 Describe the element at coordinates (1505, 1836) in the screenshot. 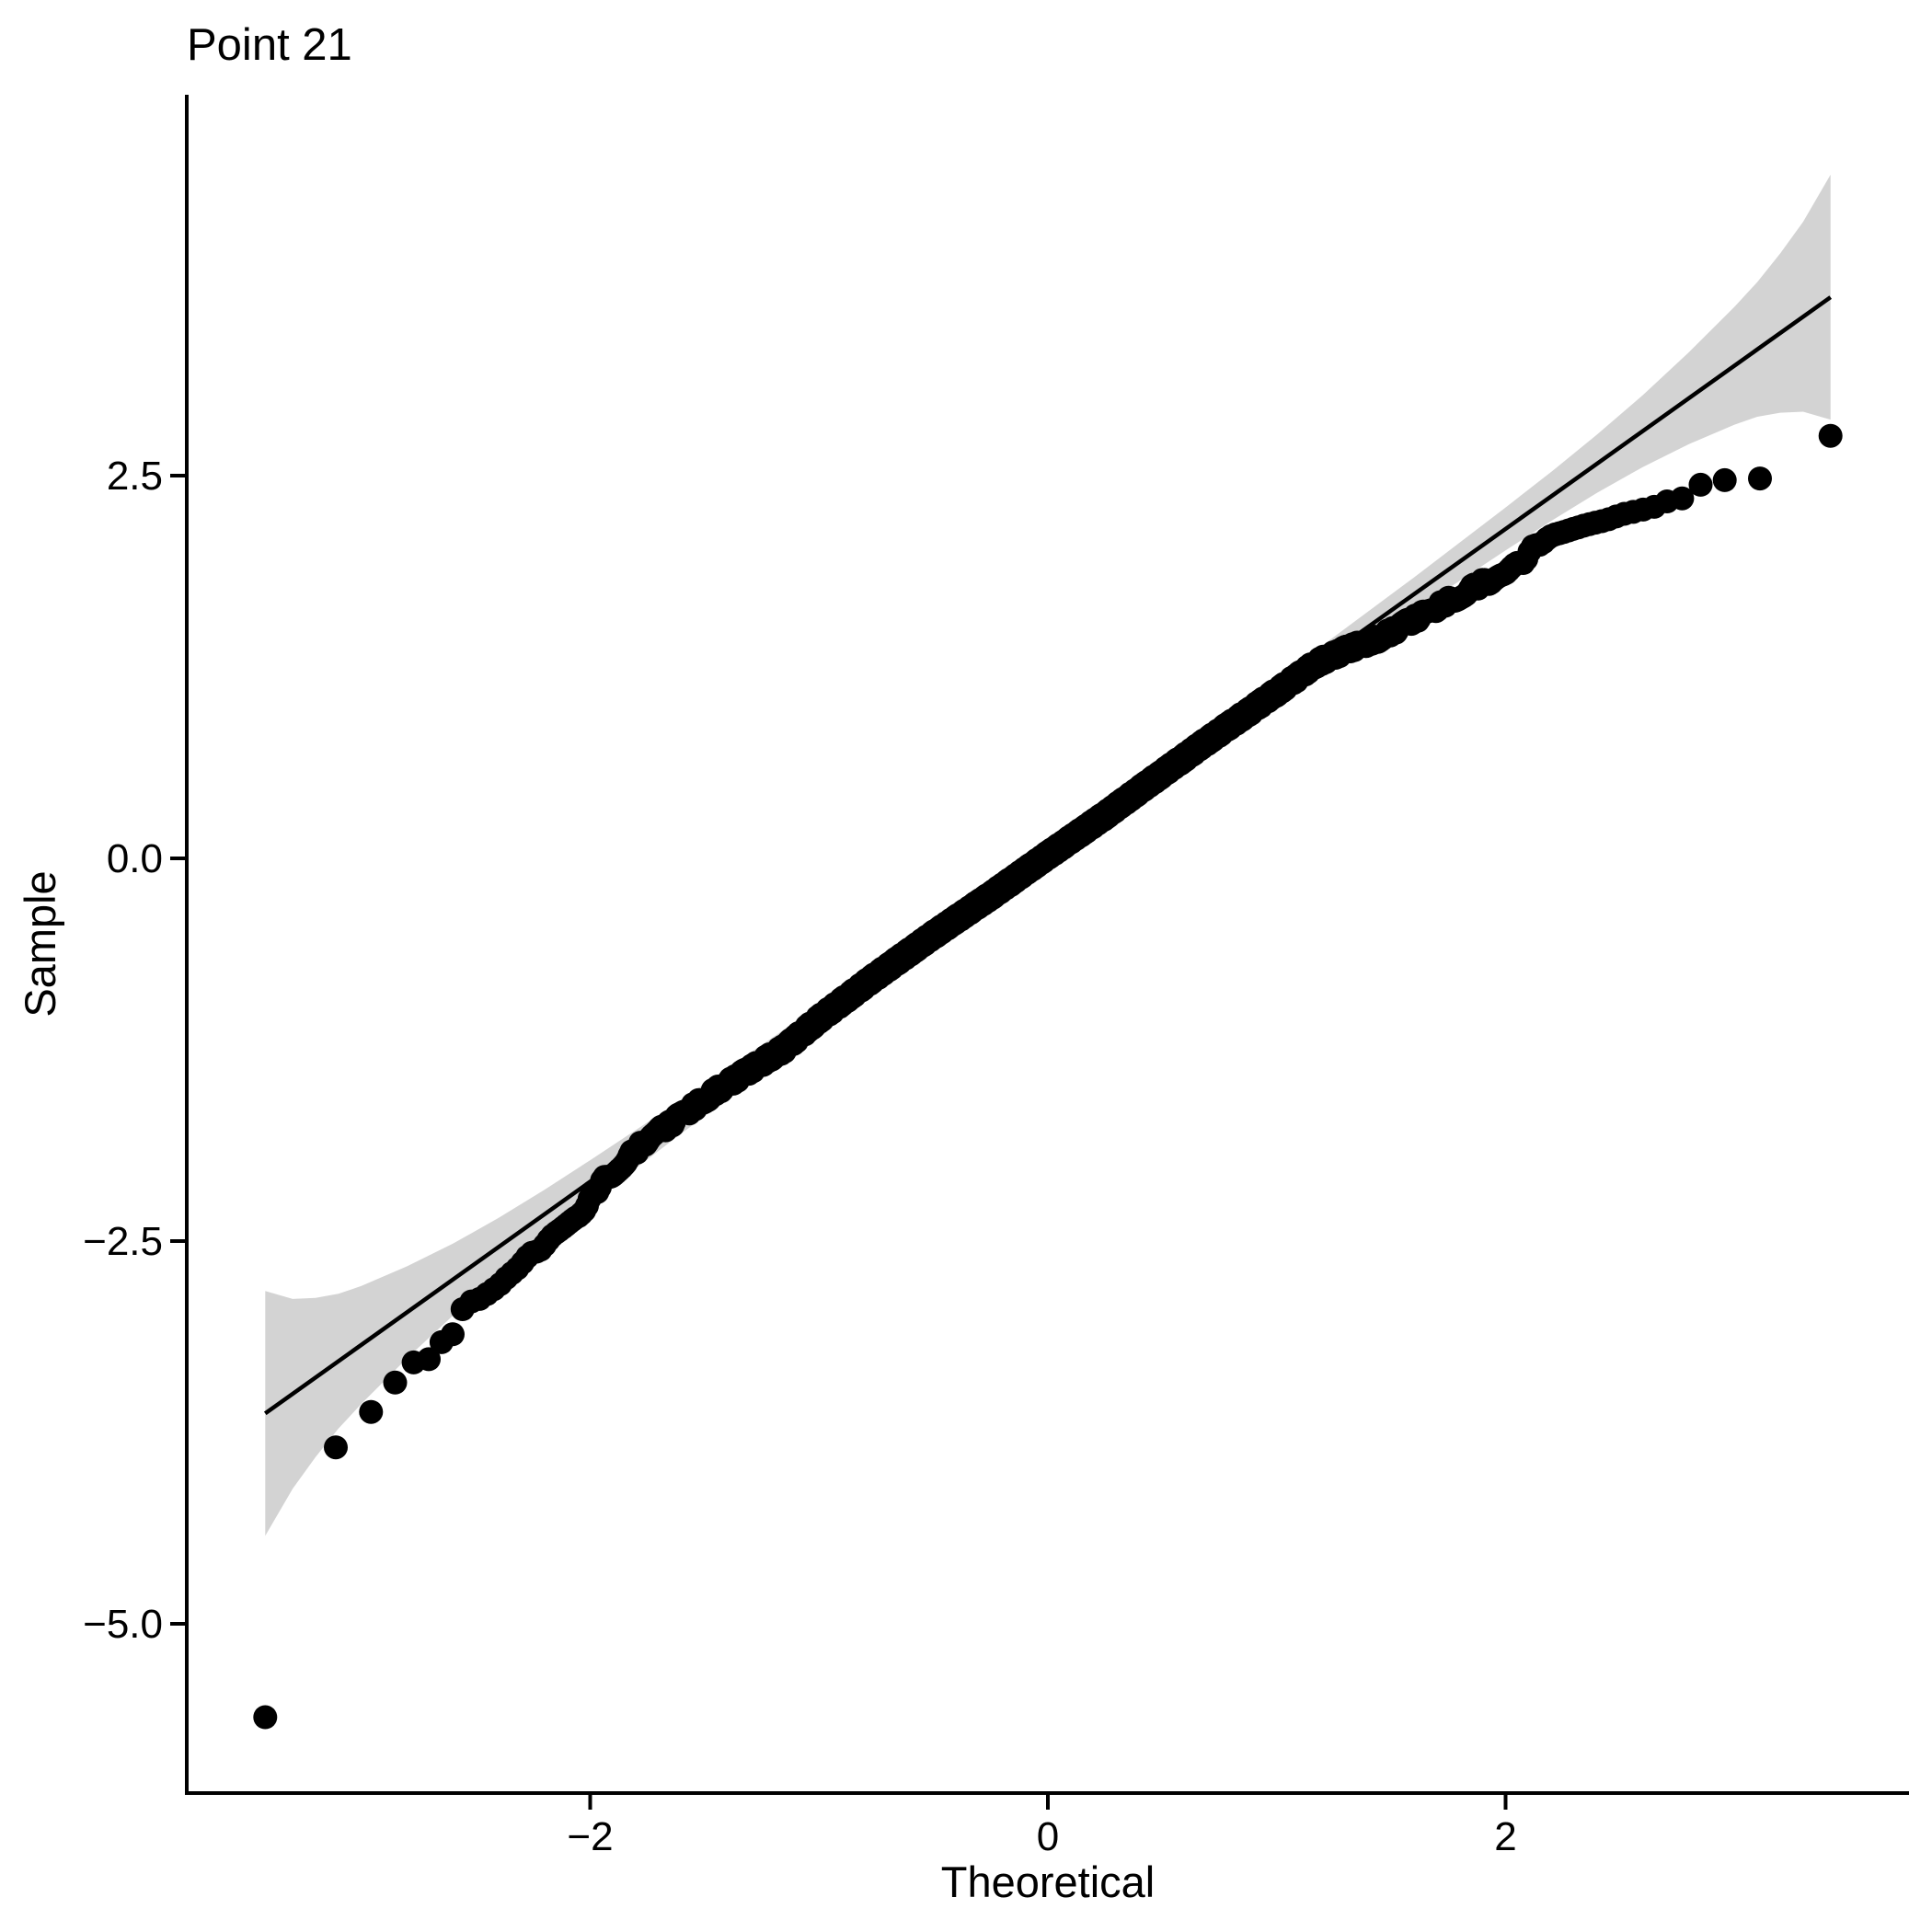

I see `x-tick-label: 2` at that location.